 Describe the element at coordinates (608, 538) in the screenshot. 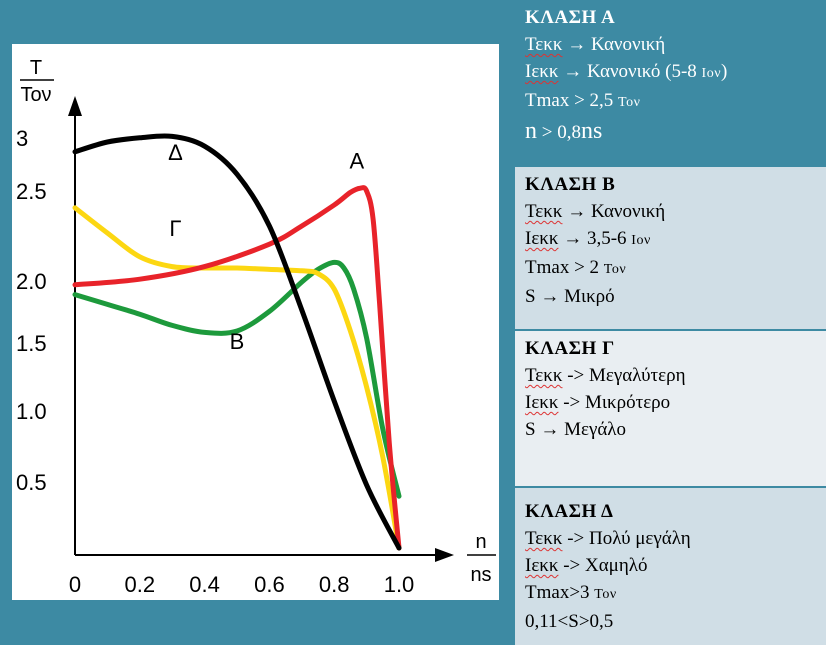

I see `class-d-line-1: Τεκκ -> Πολύ μεγάλη` at that location.